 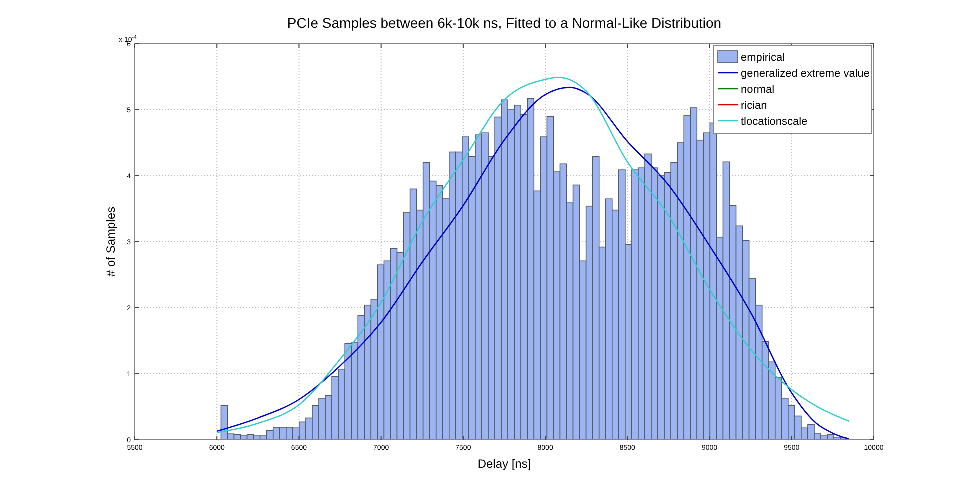 I want to click on x-axis-title: Delay [ns], so click(x=505, y=464).